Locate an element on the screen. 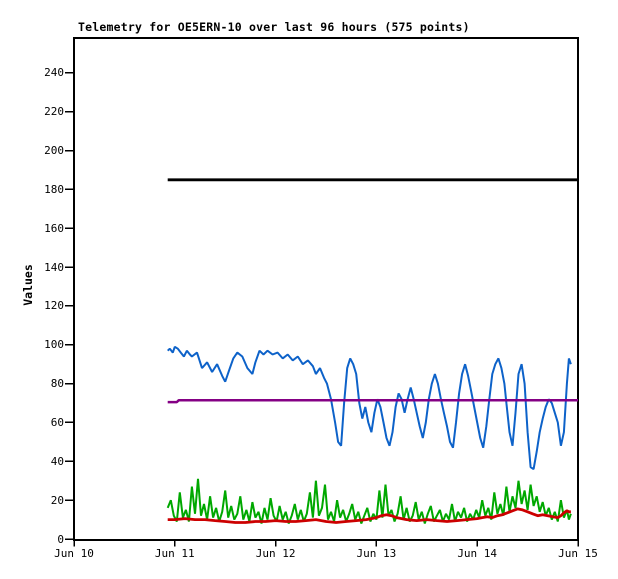  y-tick-label: 180 is located at coordinates (54, 189).